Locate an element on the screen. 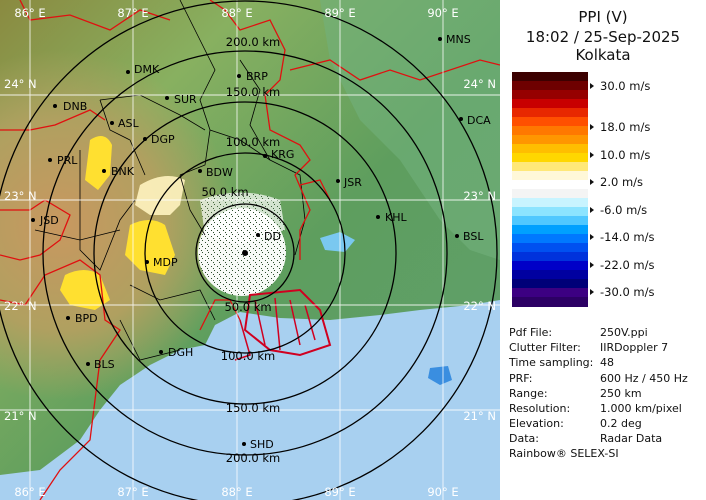 Image resolution: width=706 pixels, height=500 pixels. colorbar-tick-label: -14.0 m/s is located at coordinates (627, 237).